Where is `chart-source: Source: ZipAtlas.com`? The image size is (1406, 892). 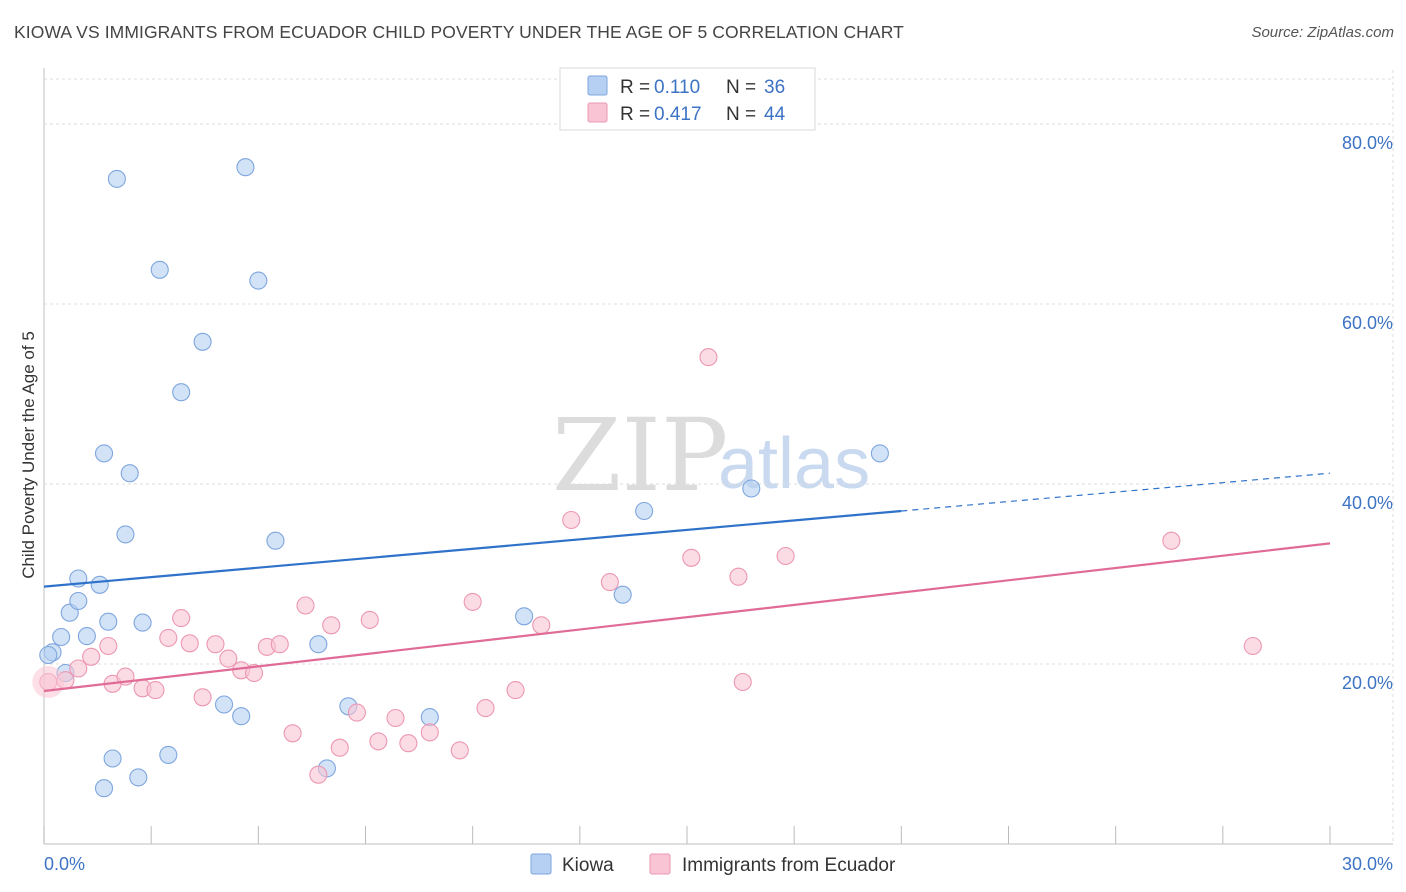 chart-source: Source: ZipAtlas.com is located at coordinates (1322, 32).